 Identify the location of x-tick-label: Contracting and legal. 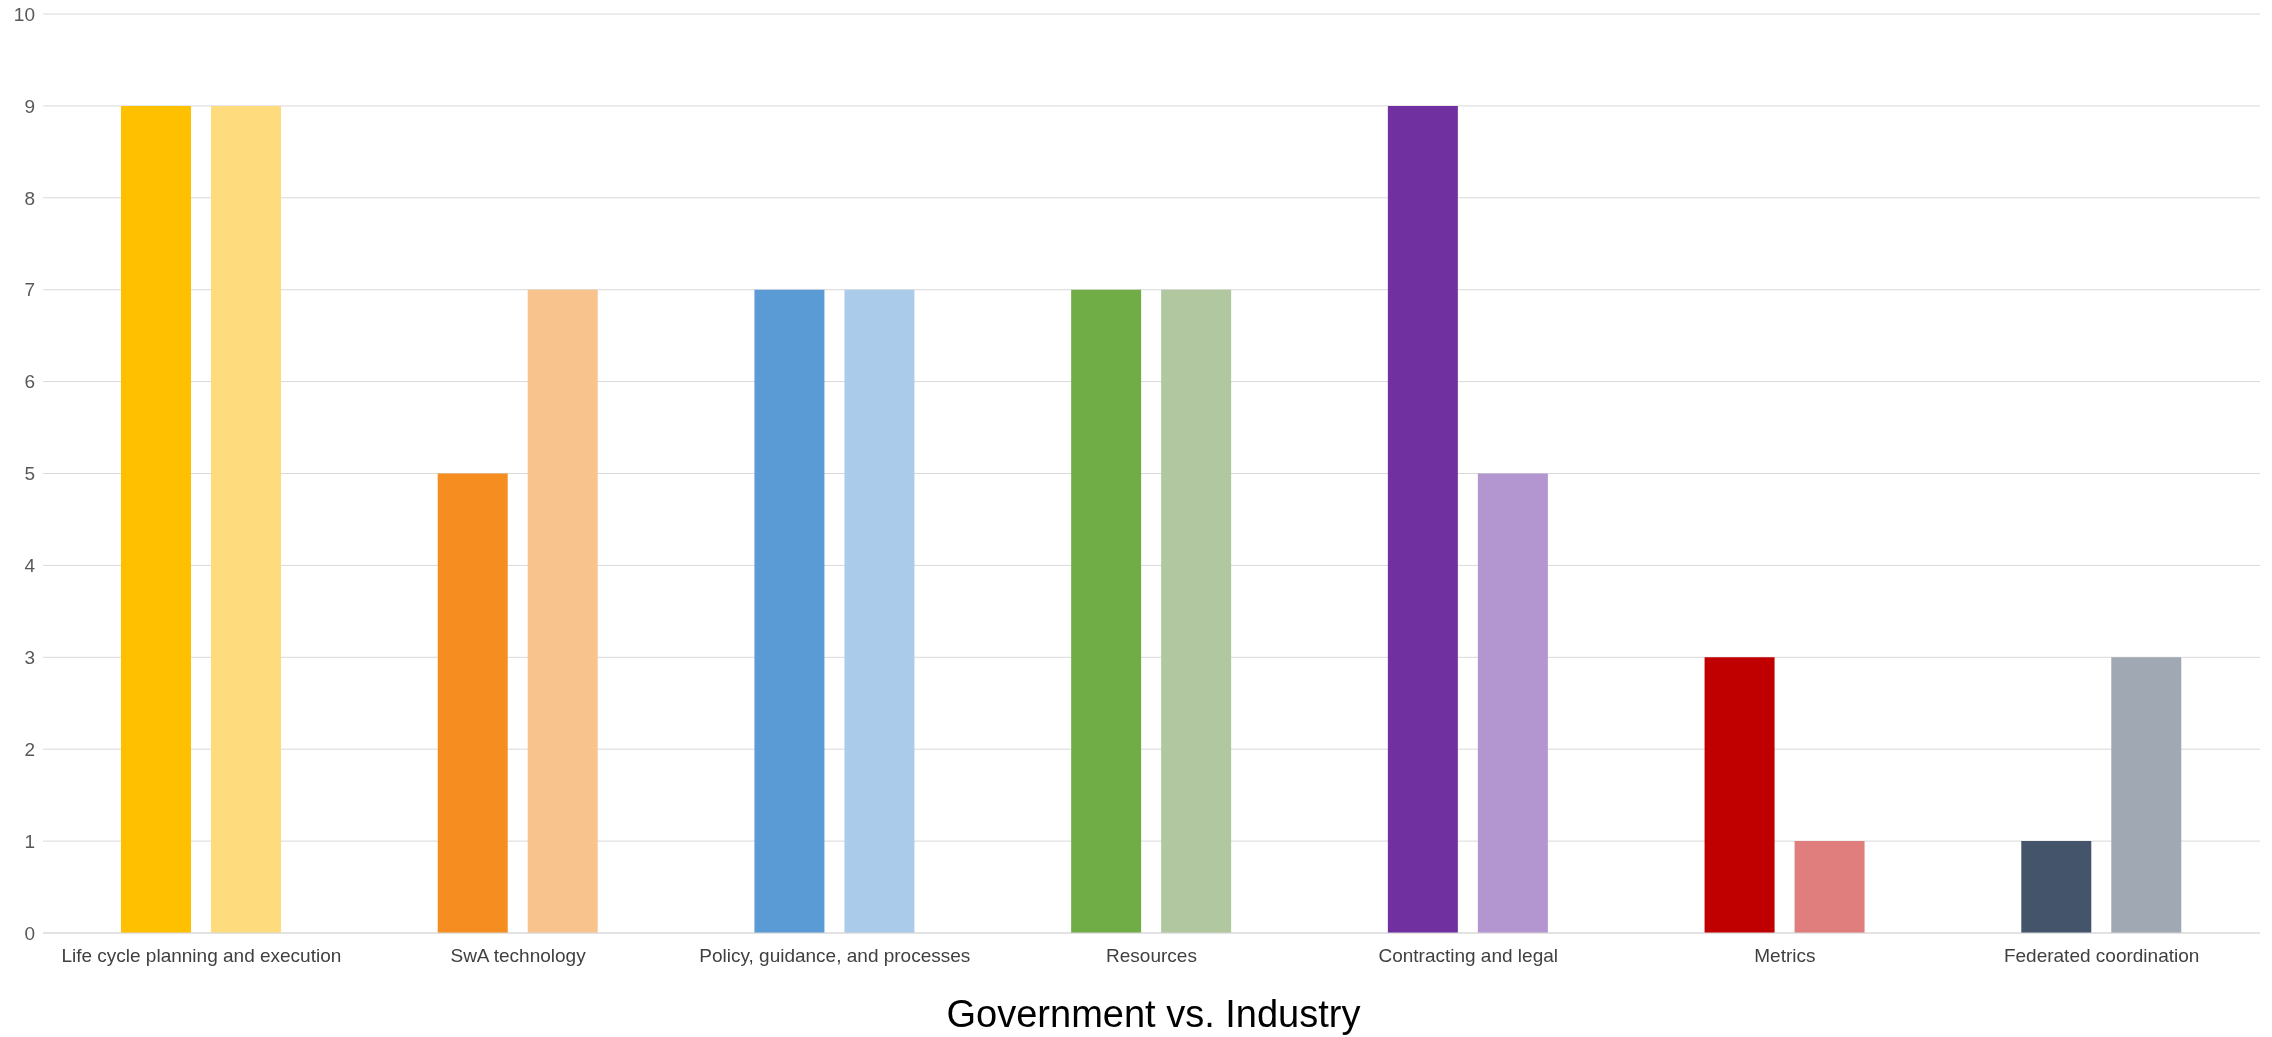
(1468, 956).